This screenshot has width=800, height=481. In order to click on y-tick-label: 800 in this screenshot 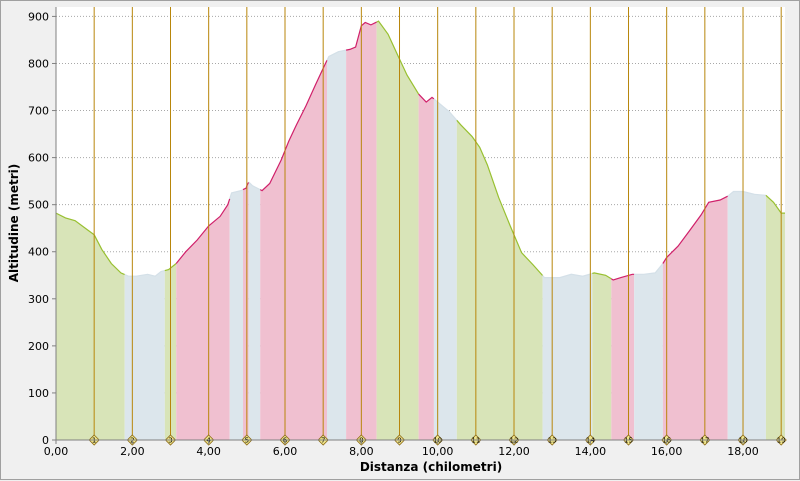, I will do `click(38, 63)`.